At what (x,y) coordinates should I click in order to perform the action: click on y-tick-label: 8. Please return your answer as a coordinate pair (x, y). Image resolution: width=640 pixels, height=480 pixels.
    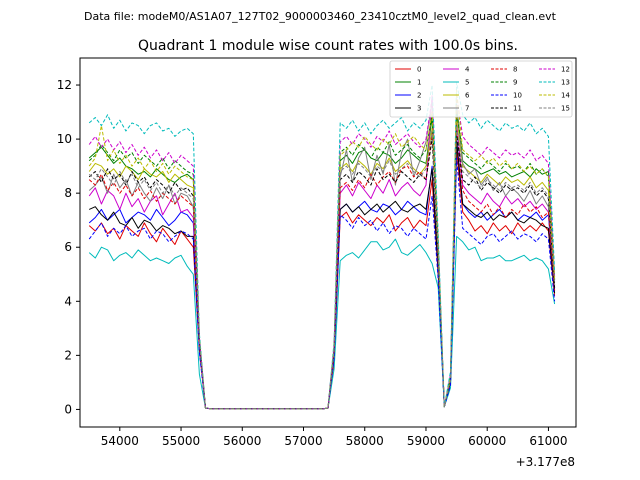
    Looking at the image, I should click on (68, 193).